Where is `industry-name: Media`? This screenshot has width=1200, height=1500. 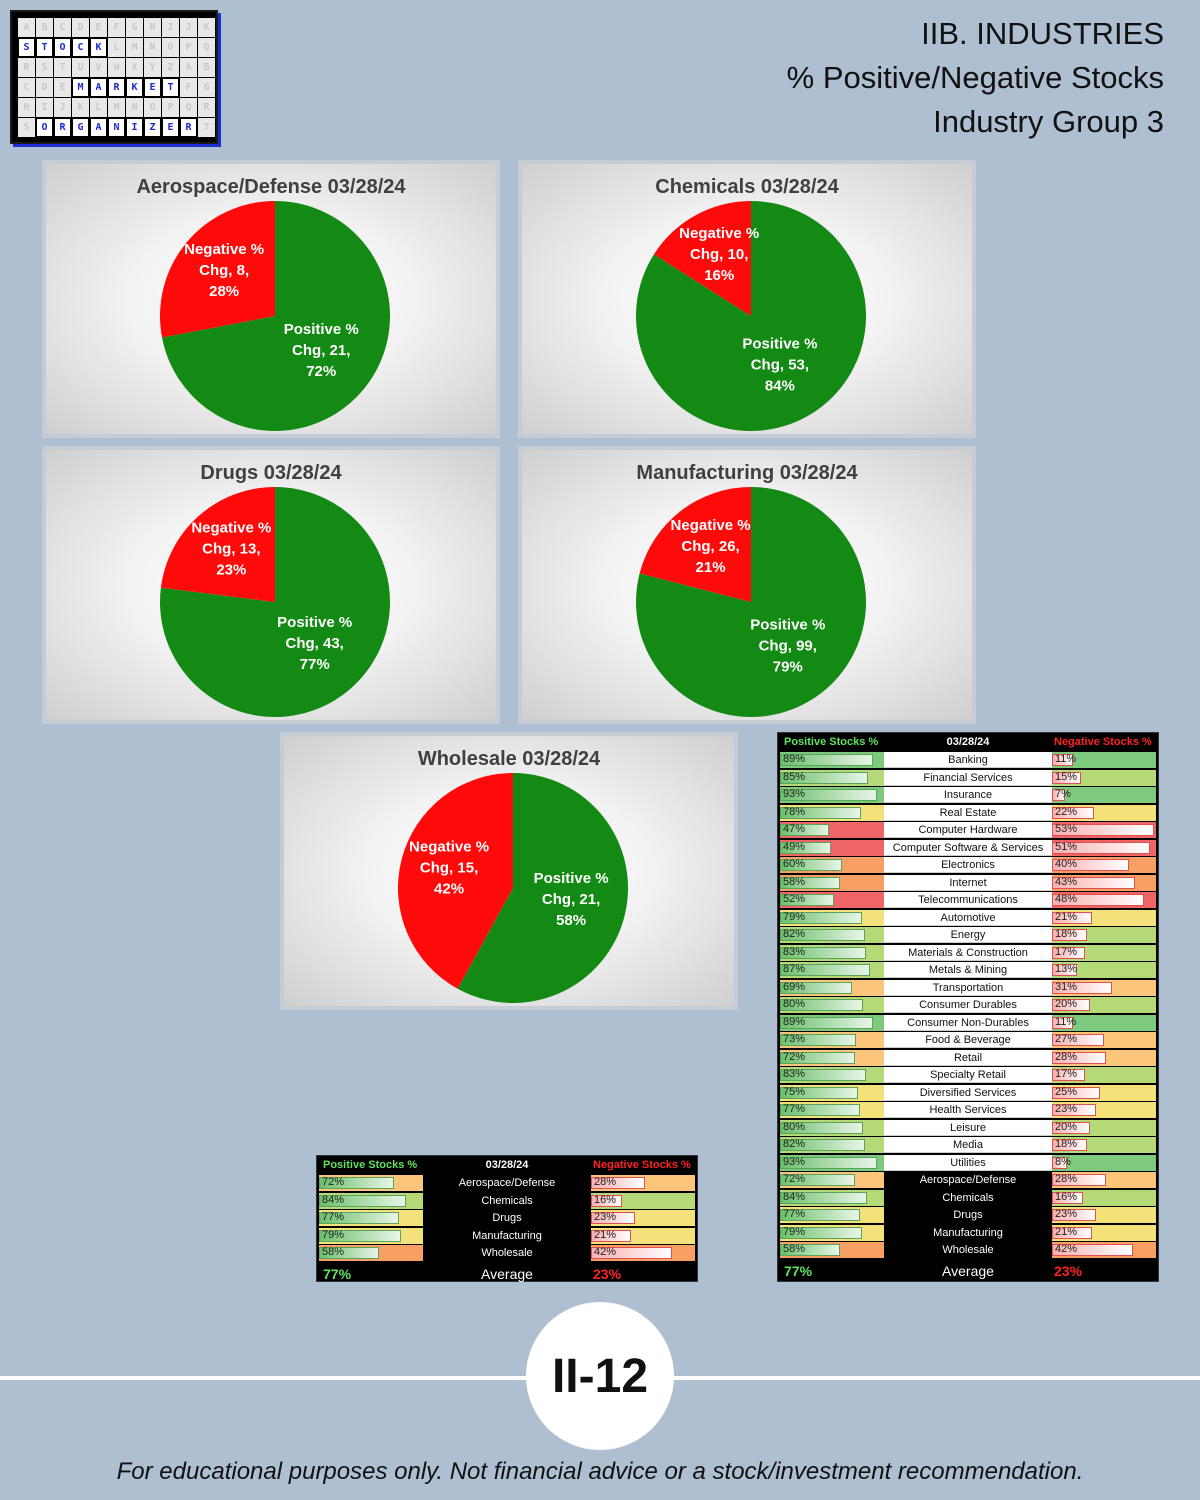 industry-name: Media is located at coordinates (968, 1145).